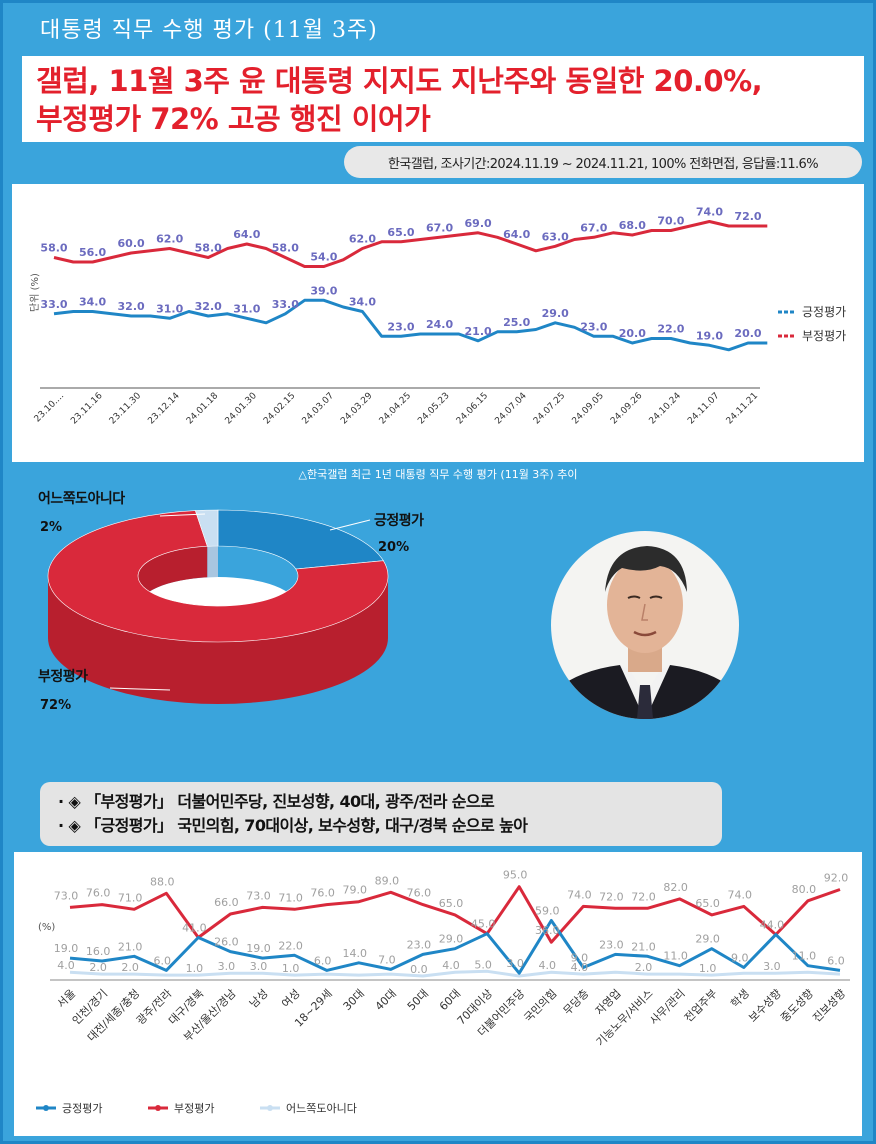  Describe the element at coordinates (98, 951) in the screenshot. I see `demo-data-label: 16.0` at that location.